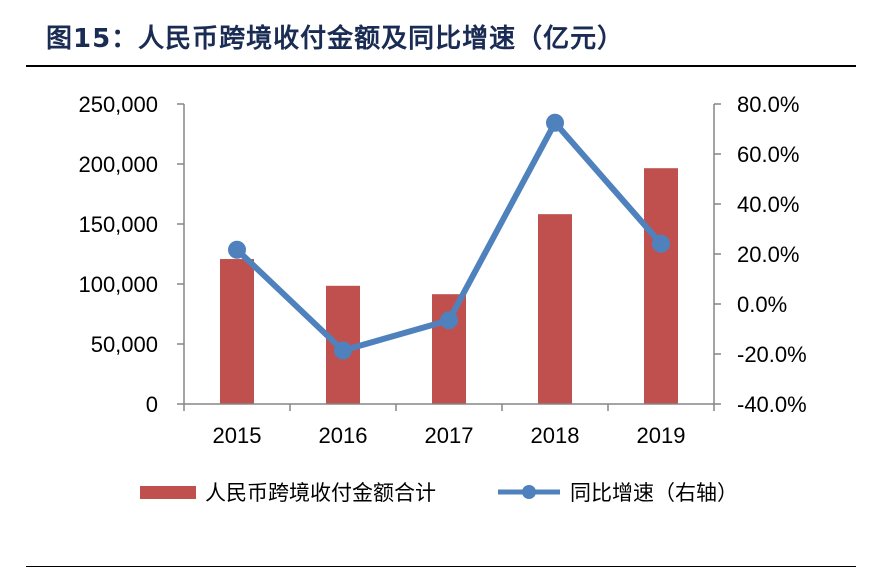 This screenshot has height=568, width=871. Describe the element at coordinates (555, 435) in the screenshot. I see `x-tick-label: 2018` at that location.